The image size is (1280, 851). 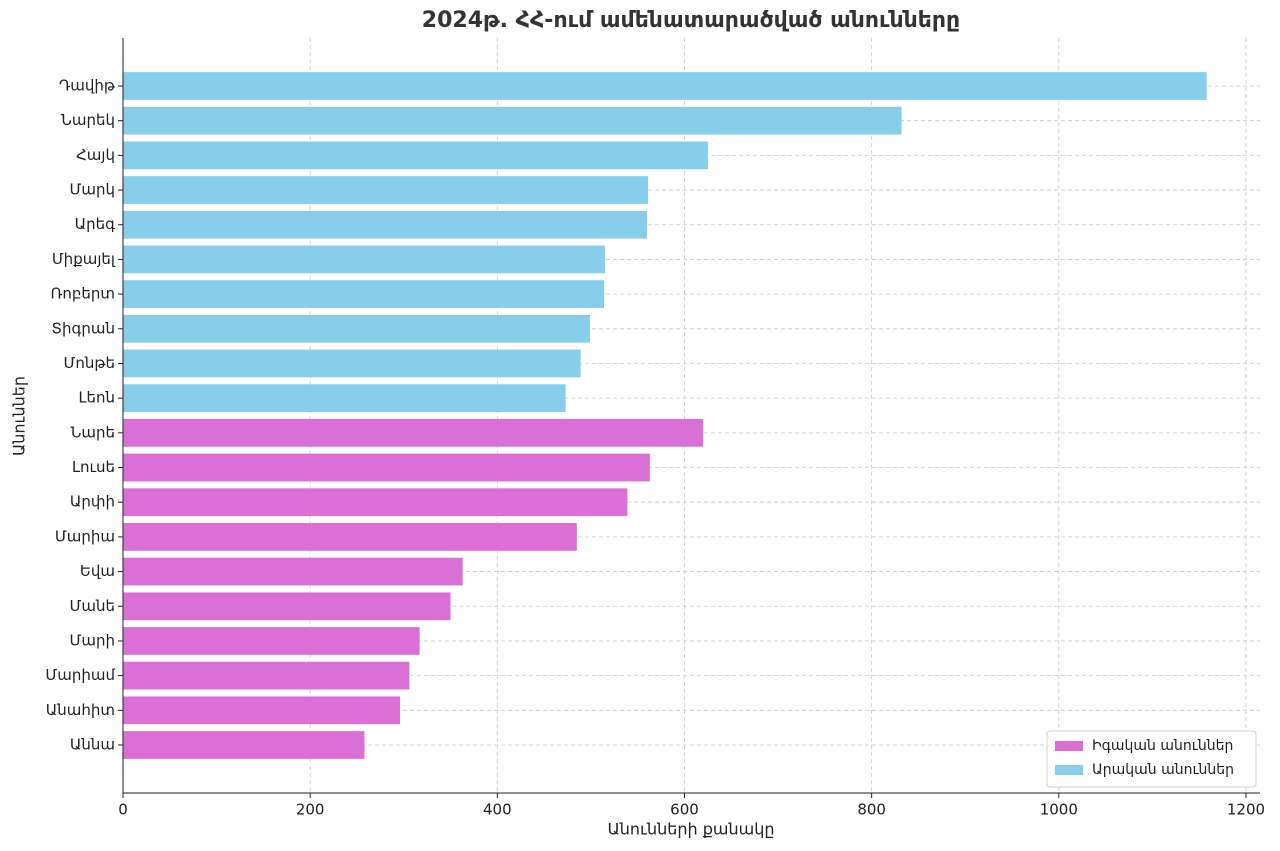 What do you see at coordinates (88, 120) in the screenshot?
I see `y-tick-label: Նարեկ` at bounding box center [88, 120].